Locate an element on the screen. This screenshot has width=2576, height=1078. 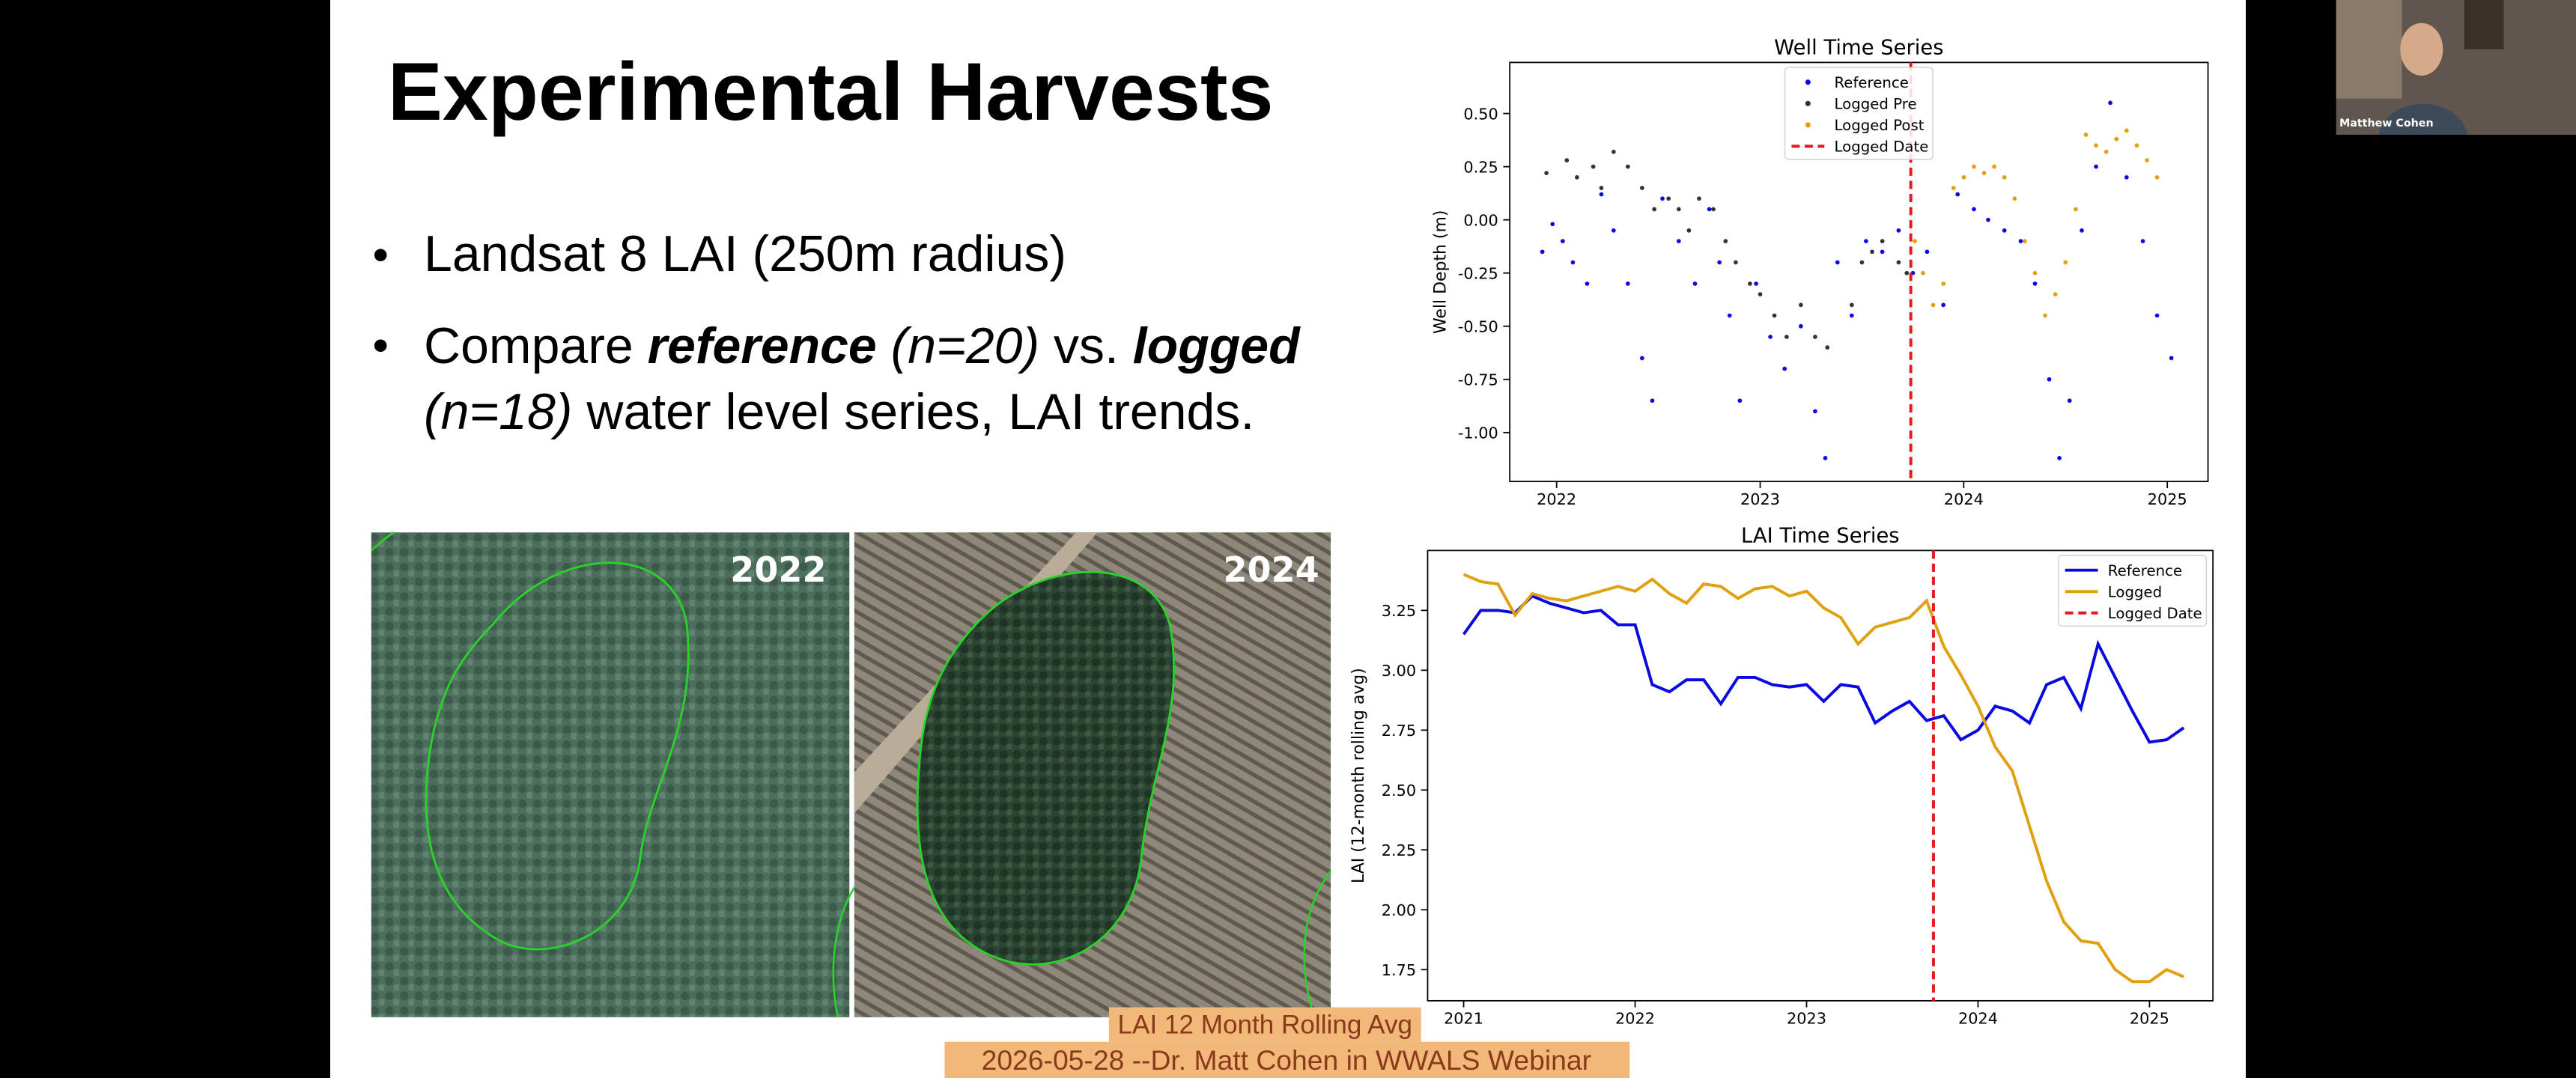
y-tick-label: 3.00 is located at coordinates (1399, 671).